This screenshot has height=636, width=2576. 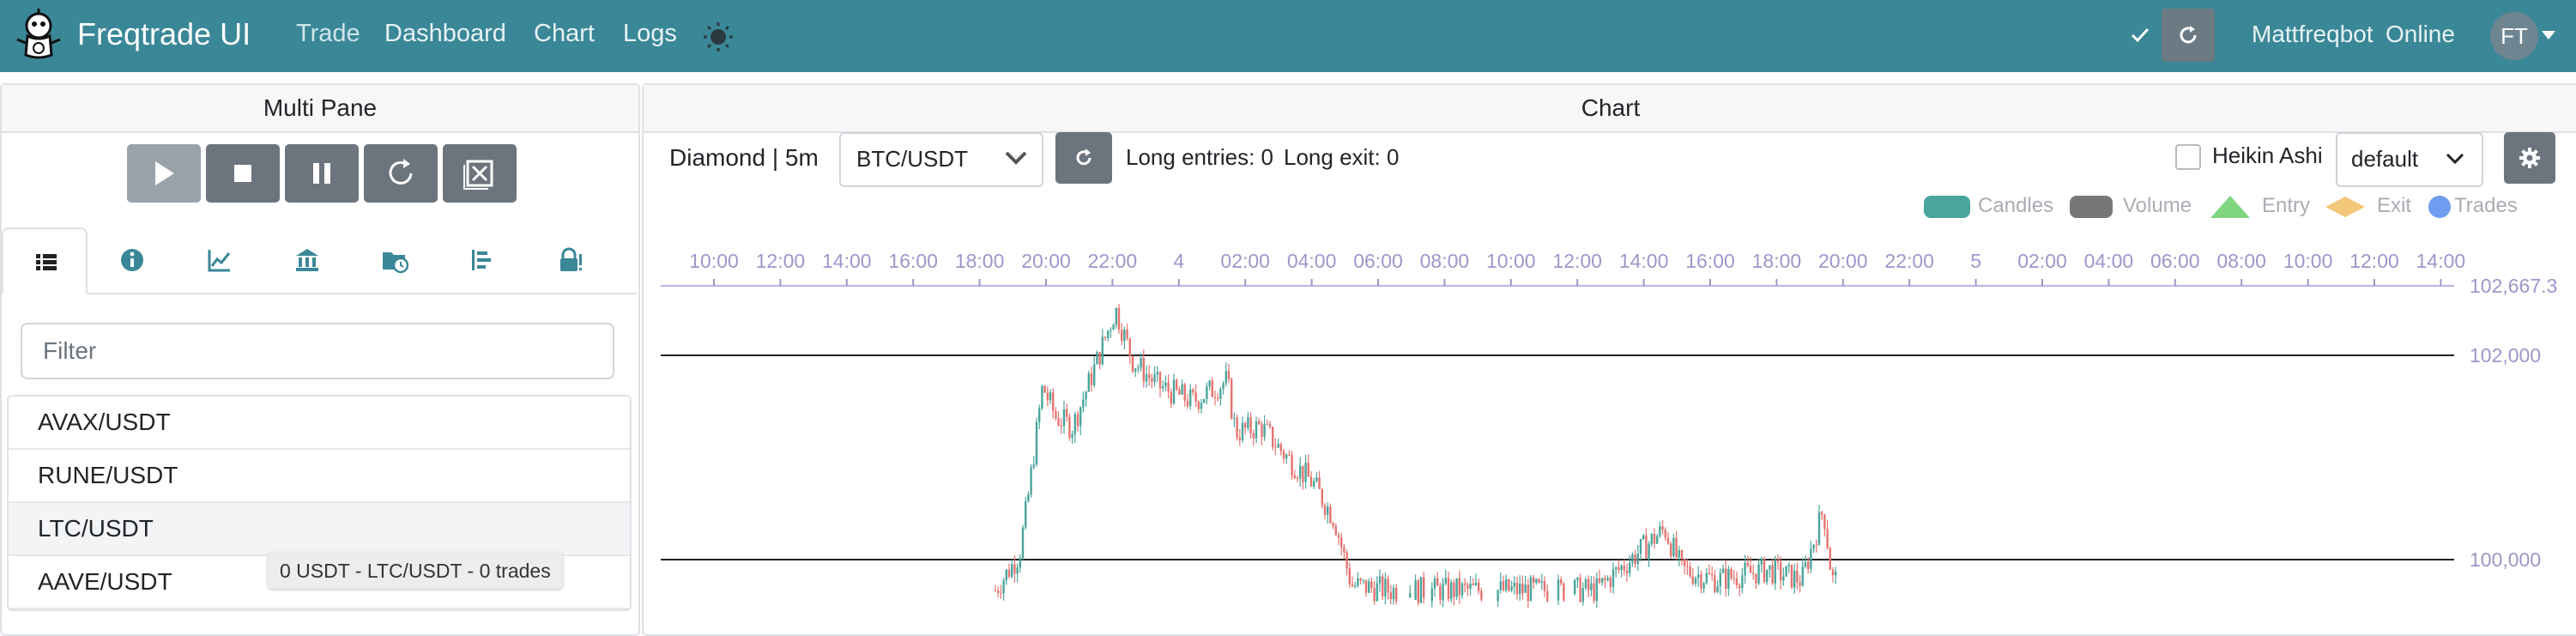 I want to click on stop-bot-button, so click(x=243, y=173).